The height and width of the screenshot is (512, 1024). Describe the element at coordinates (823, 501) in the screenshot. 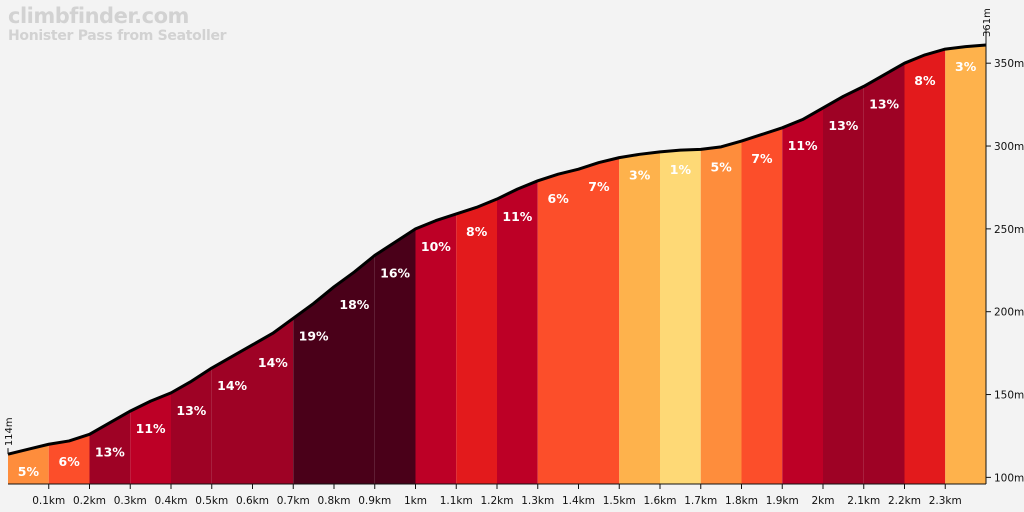

I see `x-tick-label: 2km` at that location.